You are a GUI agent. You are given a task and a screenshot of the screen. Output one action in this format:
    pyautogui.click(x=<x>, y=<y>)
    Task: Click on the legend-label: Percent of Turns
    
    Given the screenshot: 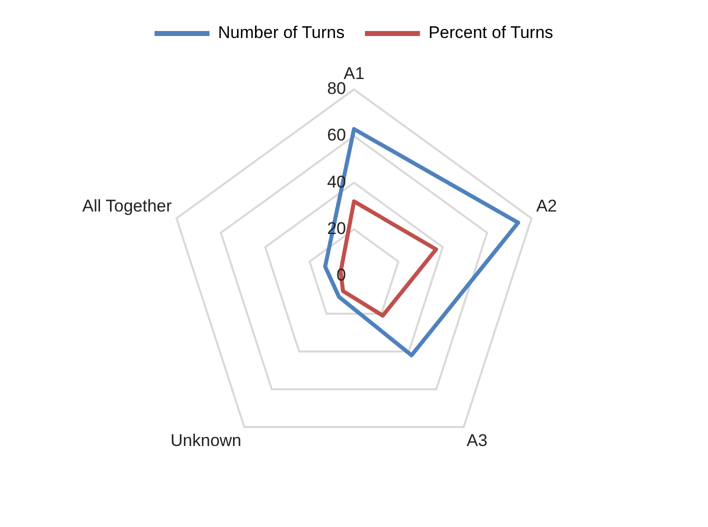 What is the action you would take?
    pyautogui.click(x=491, y=32)
    